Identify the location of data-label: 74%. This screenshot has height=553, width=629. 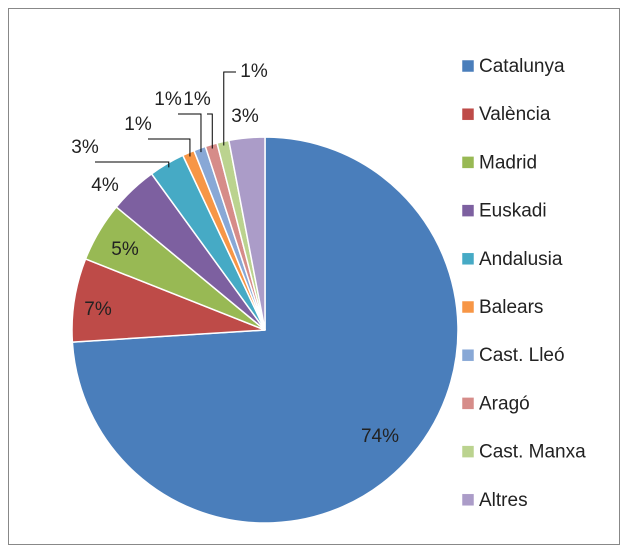
(380, 436).